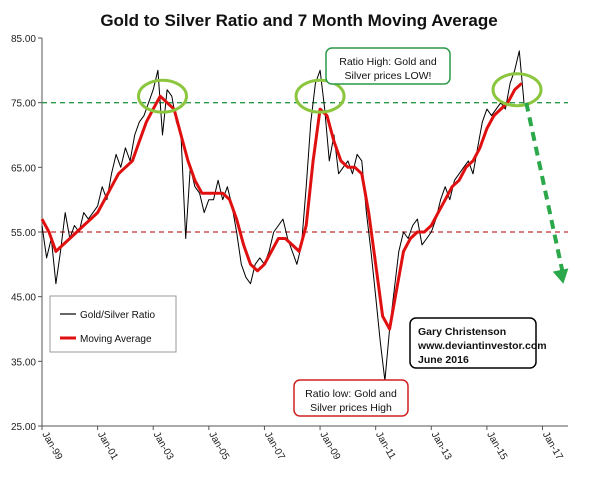 This screenshot has height=485, width=598. What do you see at coordinates (496, 446) in the screenshot?
I see `x-tick-label: Jan-15` at bounding box center [496, 446].